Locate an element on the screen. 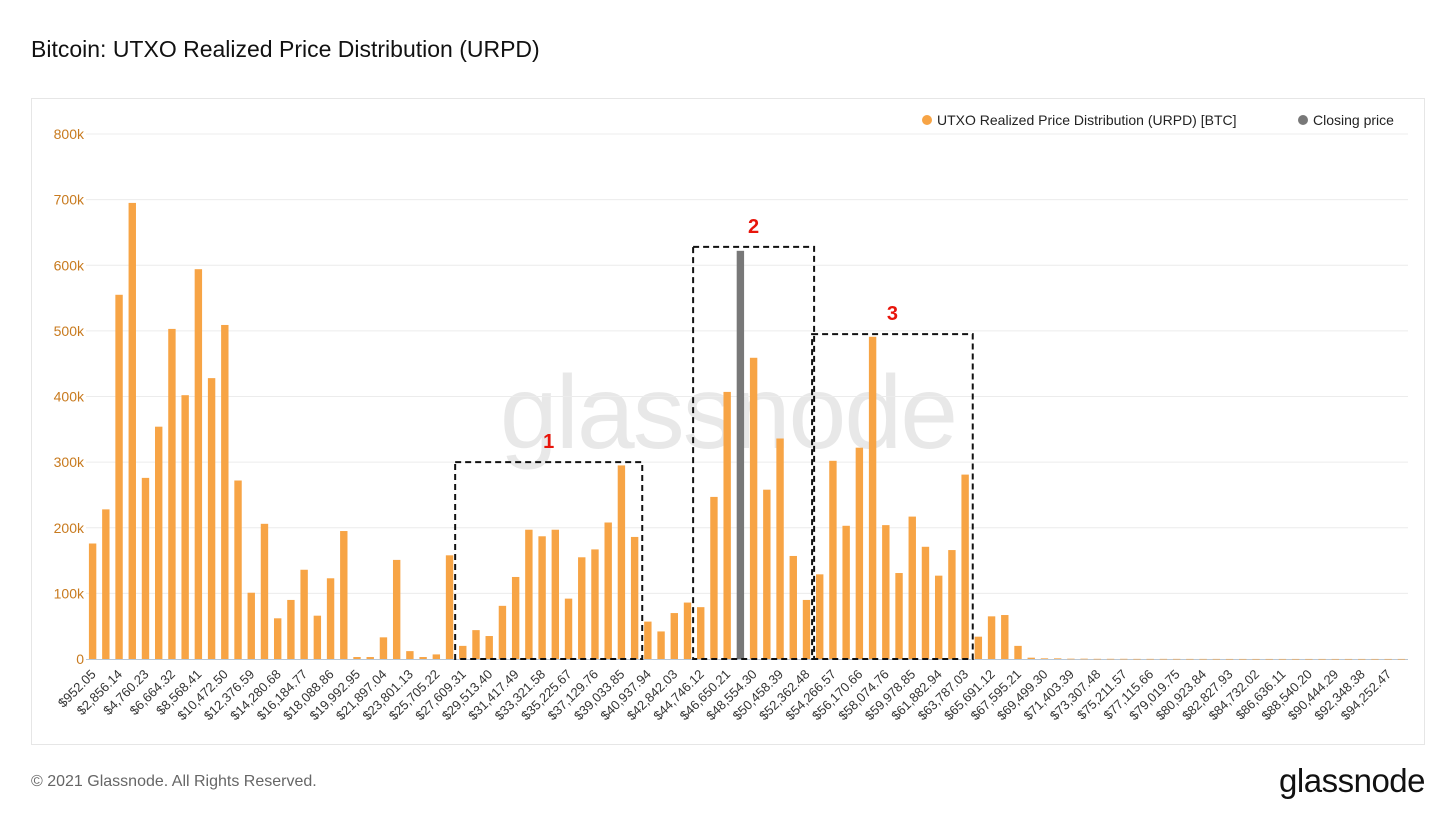  y-tick-label: 300k is located at coordinates (69, 462).